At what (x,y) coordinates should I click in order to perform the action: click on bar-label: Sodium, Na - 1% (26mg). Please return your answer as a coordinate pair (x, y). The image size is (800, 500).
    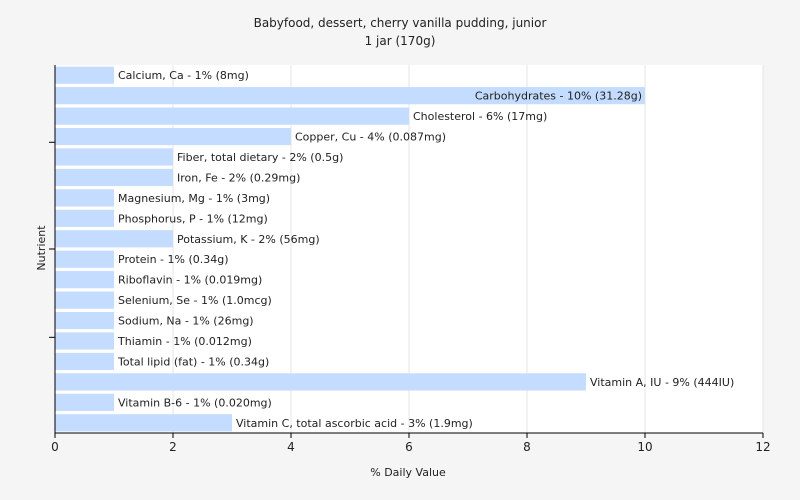
    Looking at the image, I should click on (186, 321).